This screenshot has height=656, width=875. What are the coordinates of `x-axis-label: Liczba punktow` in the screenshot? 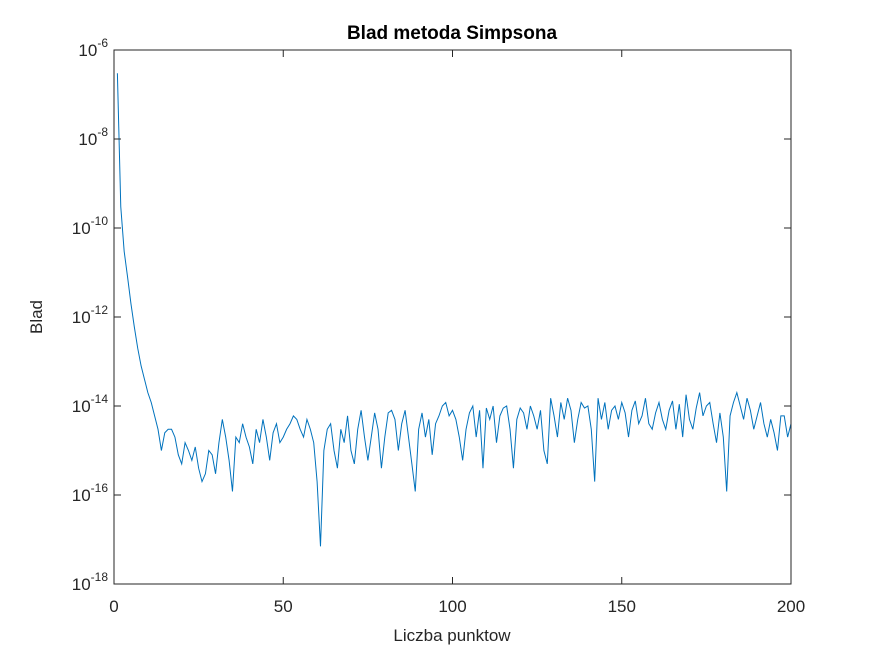 It's located at (452, 635).